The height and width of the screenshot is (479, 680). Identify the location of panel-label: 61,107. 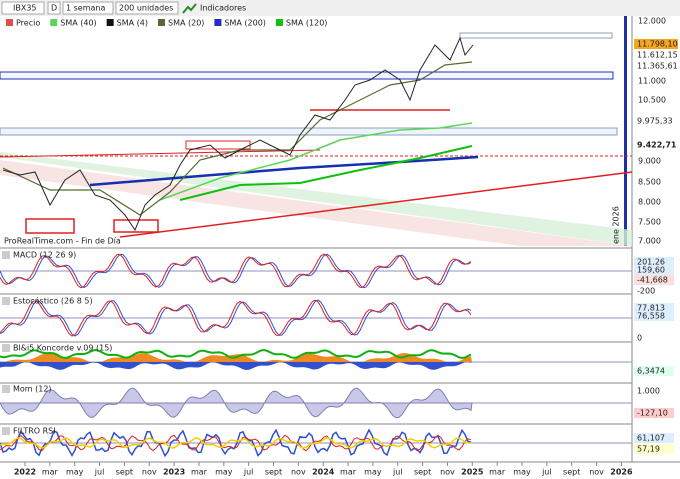
(651, 438).